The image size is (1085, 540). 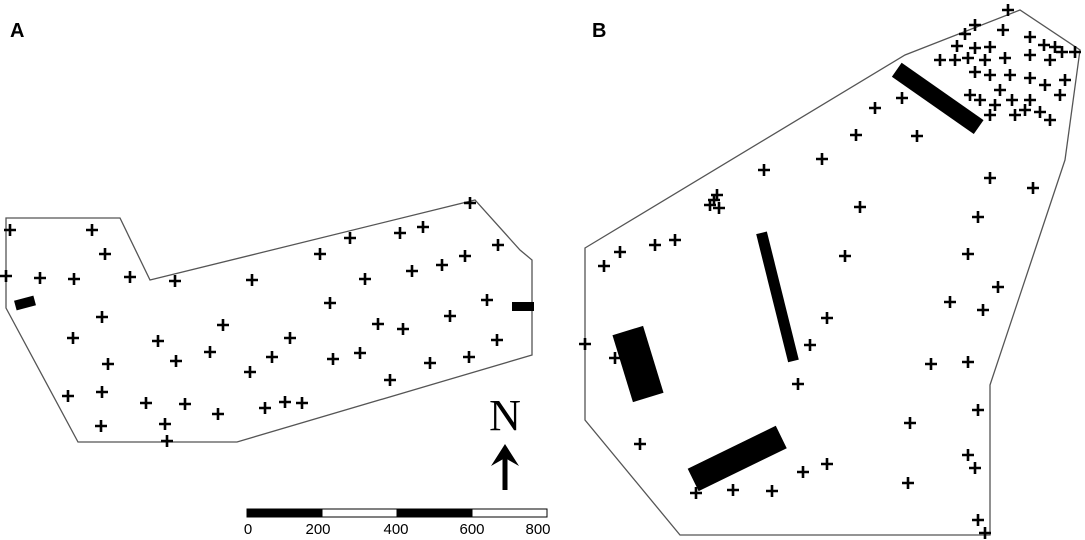 I want to click on scale-tick-400: 400, so click(x=395, y=529).